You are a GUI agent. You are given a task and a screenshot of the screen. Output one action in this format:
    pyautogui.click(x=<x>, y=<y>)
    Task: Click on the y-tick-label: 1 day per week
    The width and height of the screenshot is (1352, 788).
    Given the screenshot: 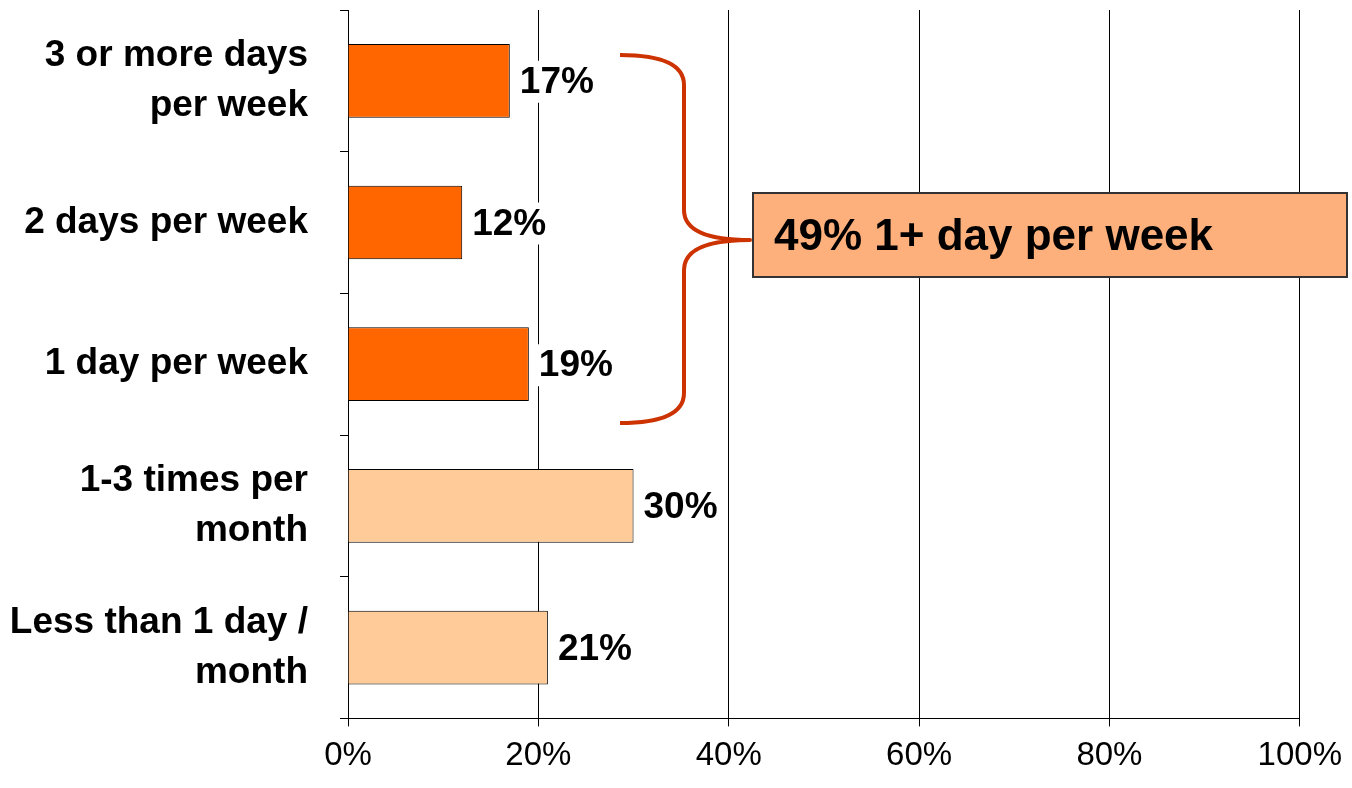 What is the action you would take?
    pyautogui.click(x=176, y=362)
    